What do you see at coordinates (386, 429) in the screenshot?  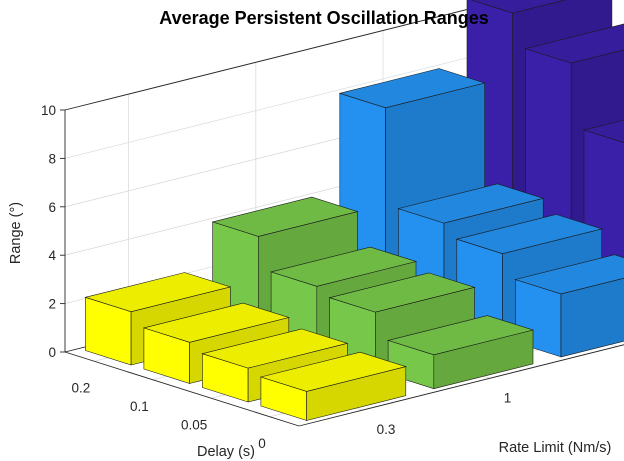 I see `y-tick-label: 0.3` at bounding box center [386, 429].